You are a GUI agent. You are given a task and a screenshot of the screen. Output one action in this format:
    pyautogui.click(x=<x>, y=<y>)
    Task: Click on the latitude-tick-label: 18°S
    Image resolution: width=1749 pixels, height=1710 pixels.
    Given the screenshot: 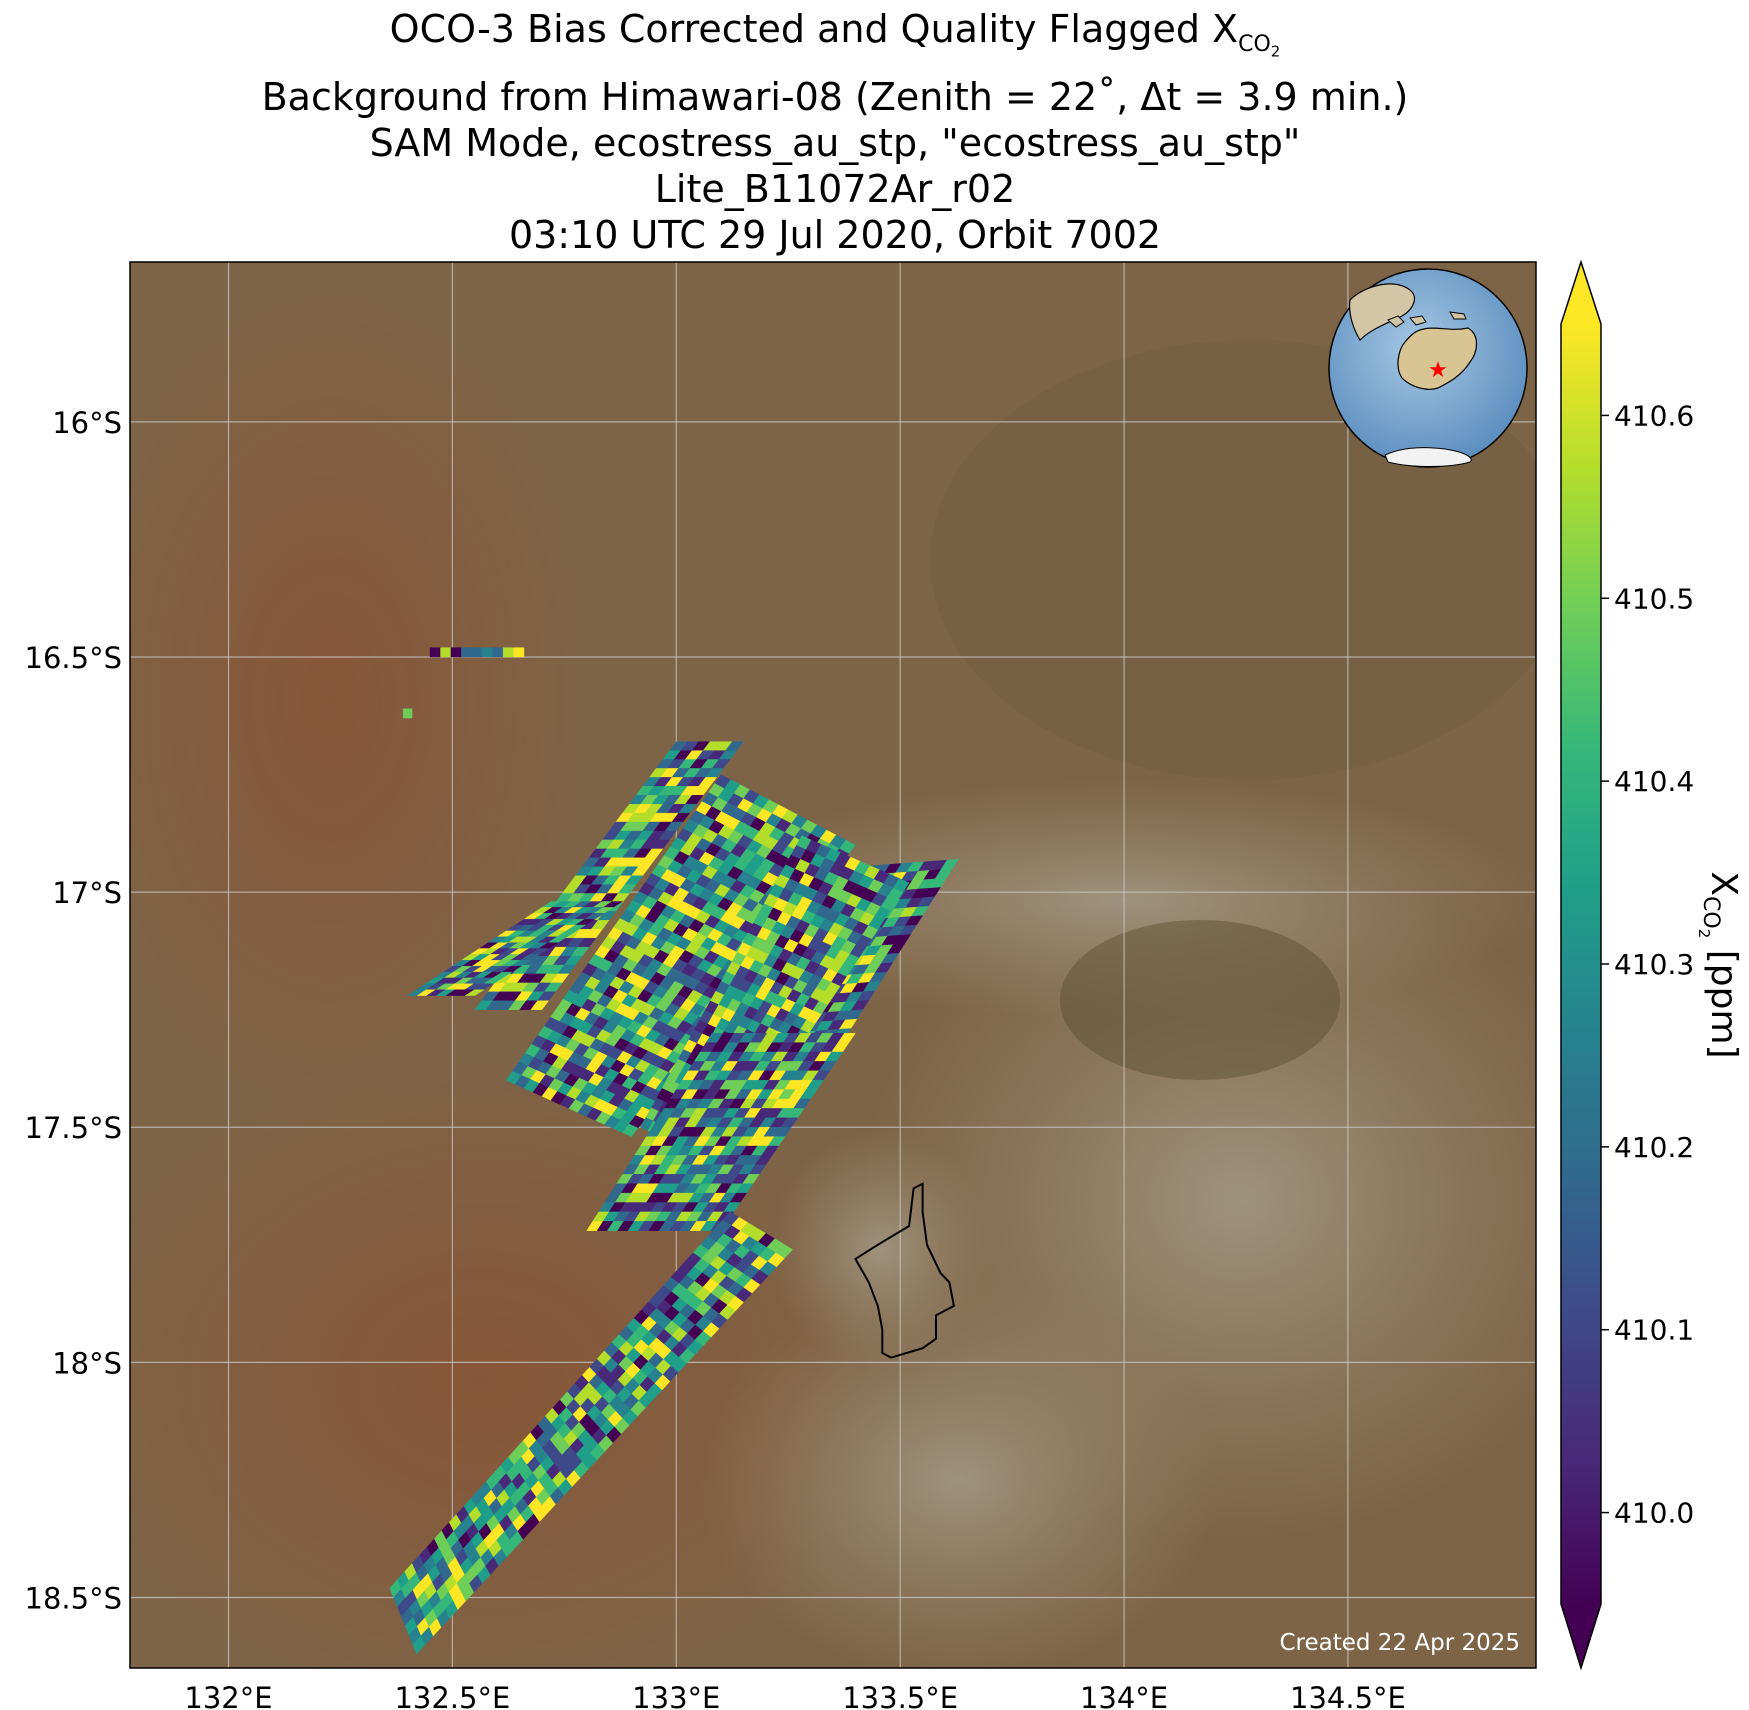 What is the action you would take?
    pyautogui.click(x=87, y=1363)
    